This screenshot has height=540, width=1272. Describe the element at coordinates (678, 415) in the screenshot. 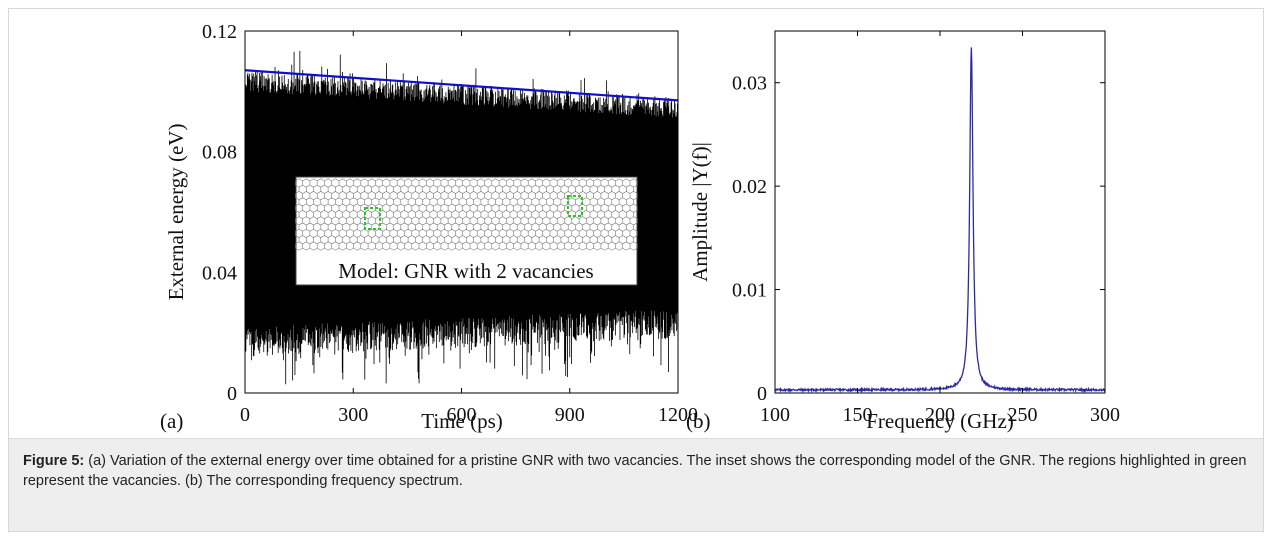

I see `x-tick-label: 1200` at that location.